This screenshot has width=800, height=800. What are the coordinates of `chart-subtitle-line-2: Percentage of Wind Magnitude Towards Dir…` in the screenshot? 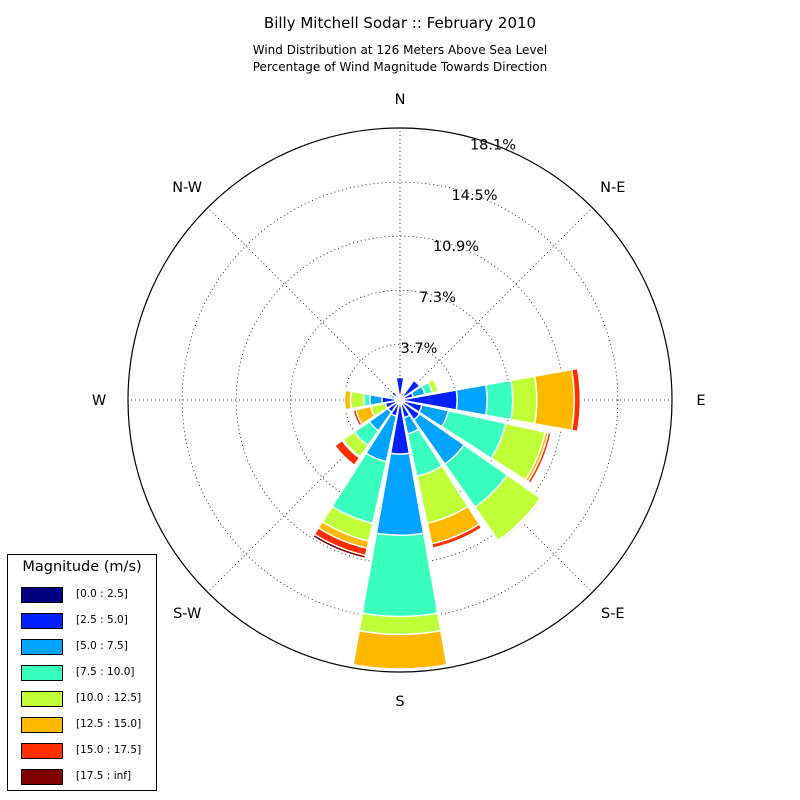 It's located at (400, 67).